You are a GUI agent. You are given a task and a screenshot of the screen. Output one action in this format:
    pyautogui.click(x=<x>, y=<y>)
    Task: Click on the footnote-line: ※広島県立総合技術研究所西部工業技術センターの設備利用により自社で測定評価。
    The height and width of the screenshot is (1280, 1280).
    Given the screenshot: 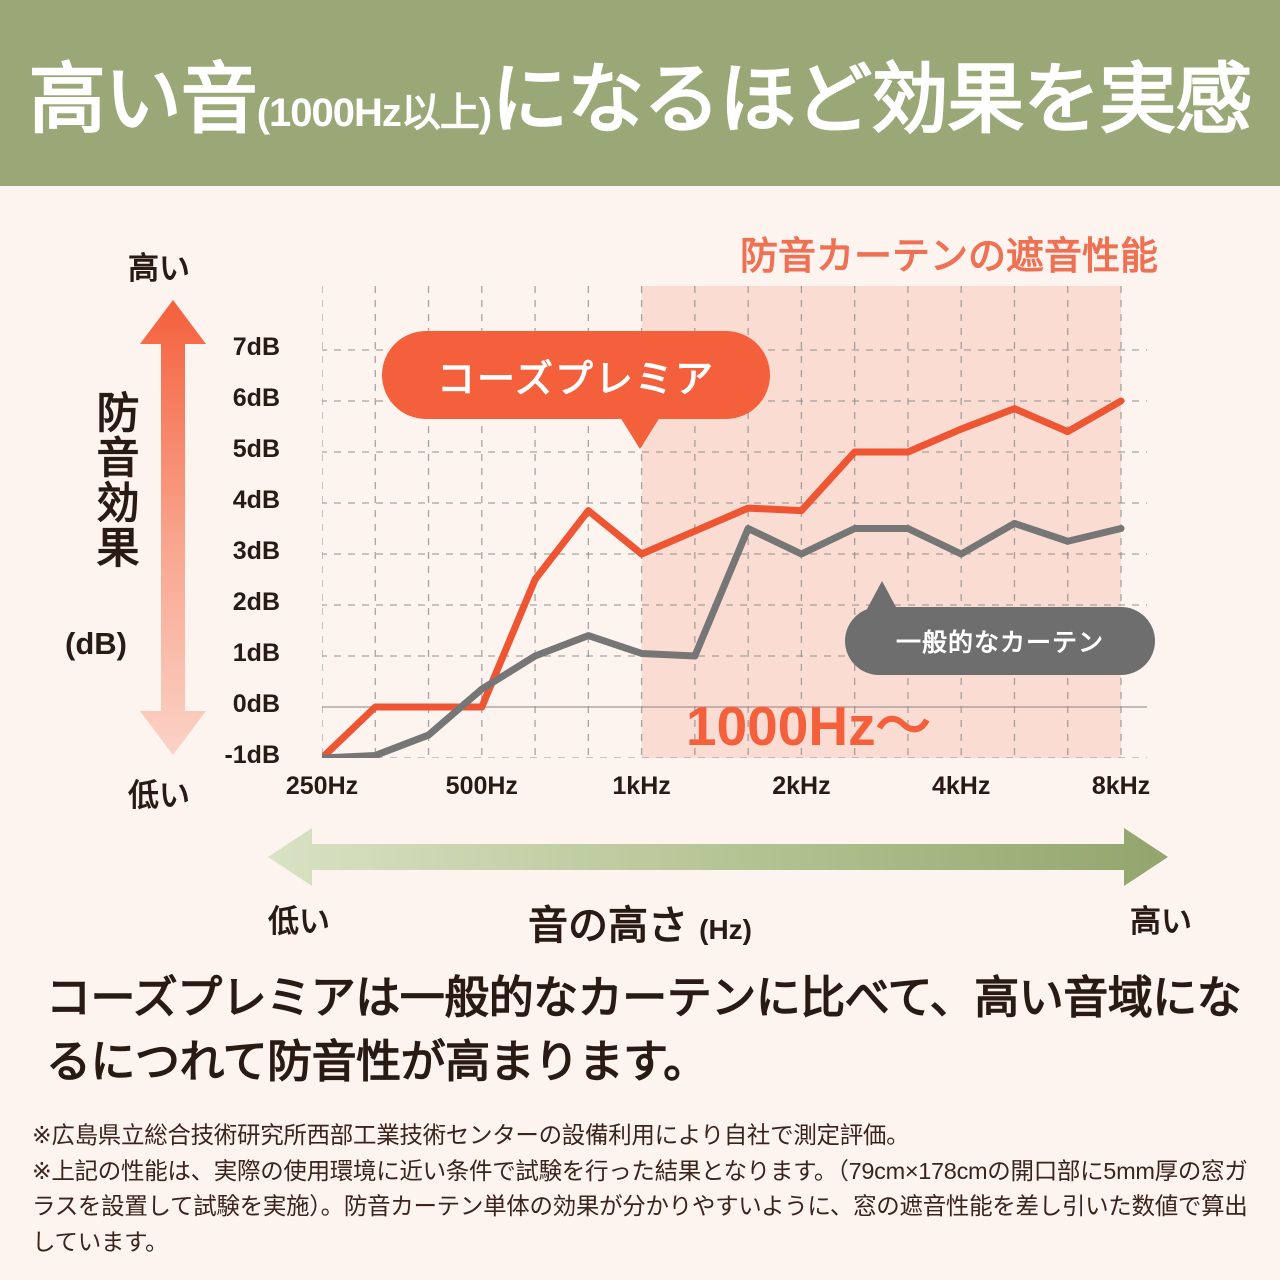 What is the action you would take?
    pyautogui.click(x=471, y=1135)
    